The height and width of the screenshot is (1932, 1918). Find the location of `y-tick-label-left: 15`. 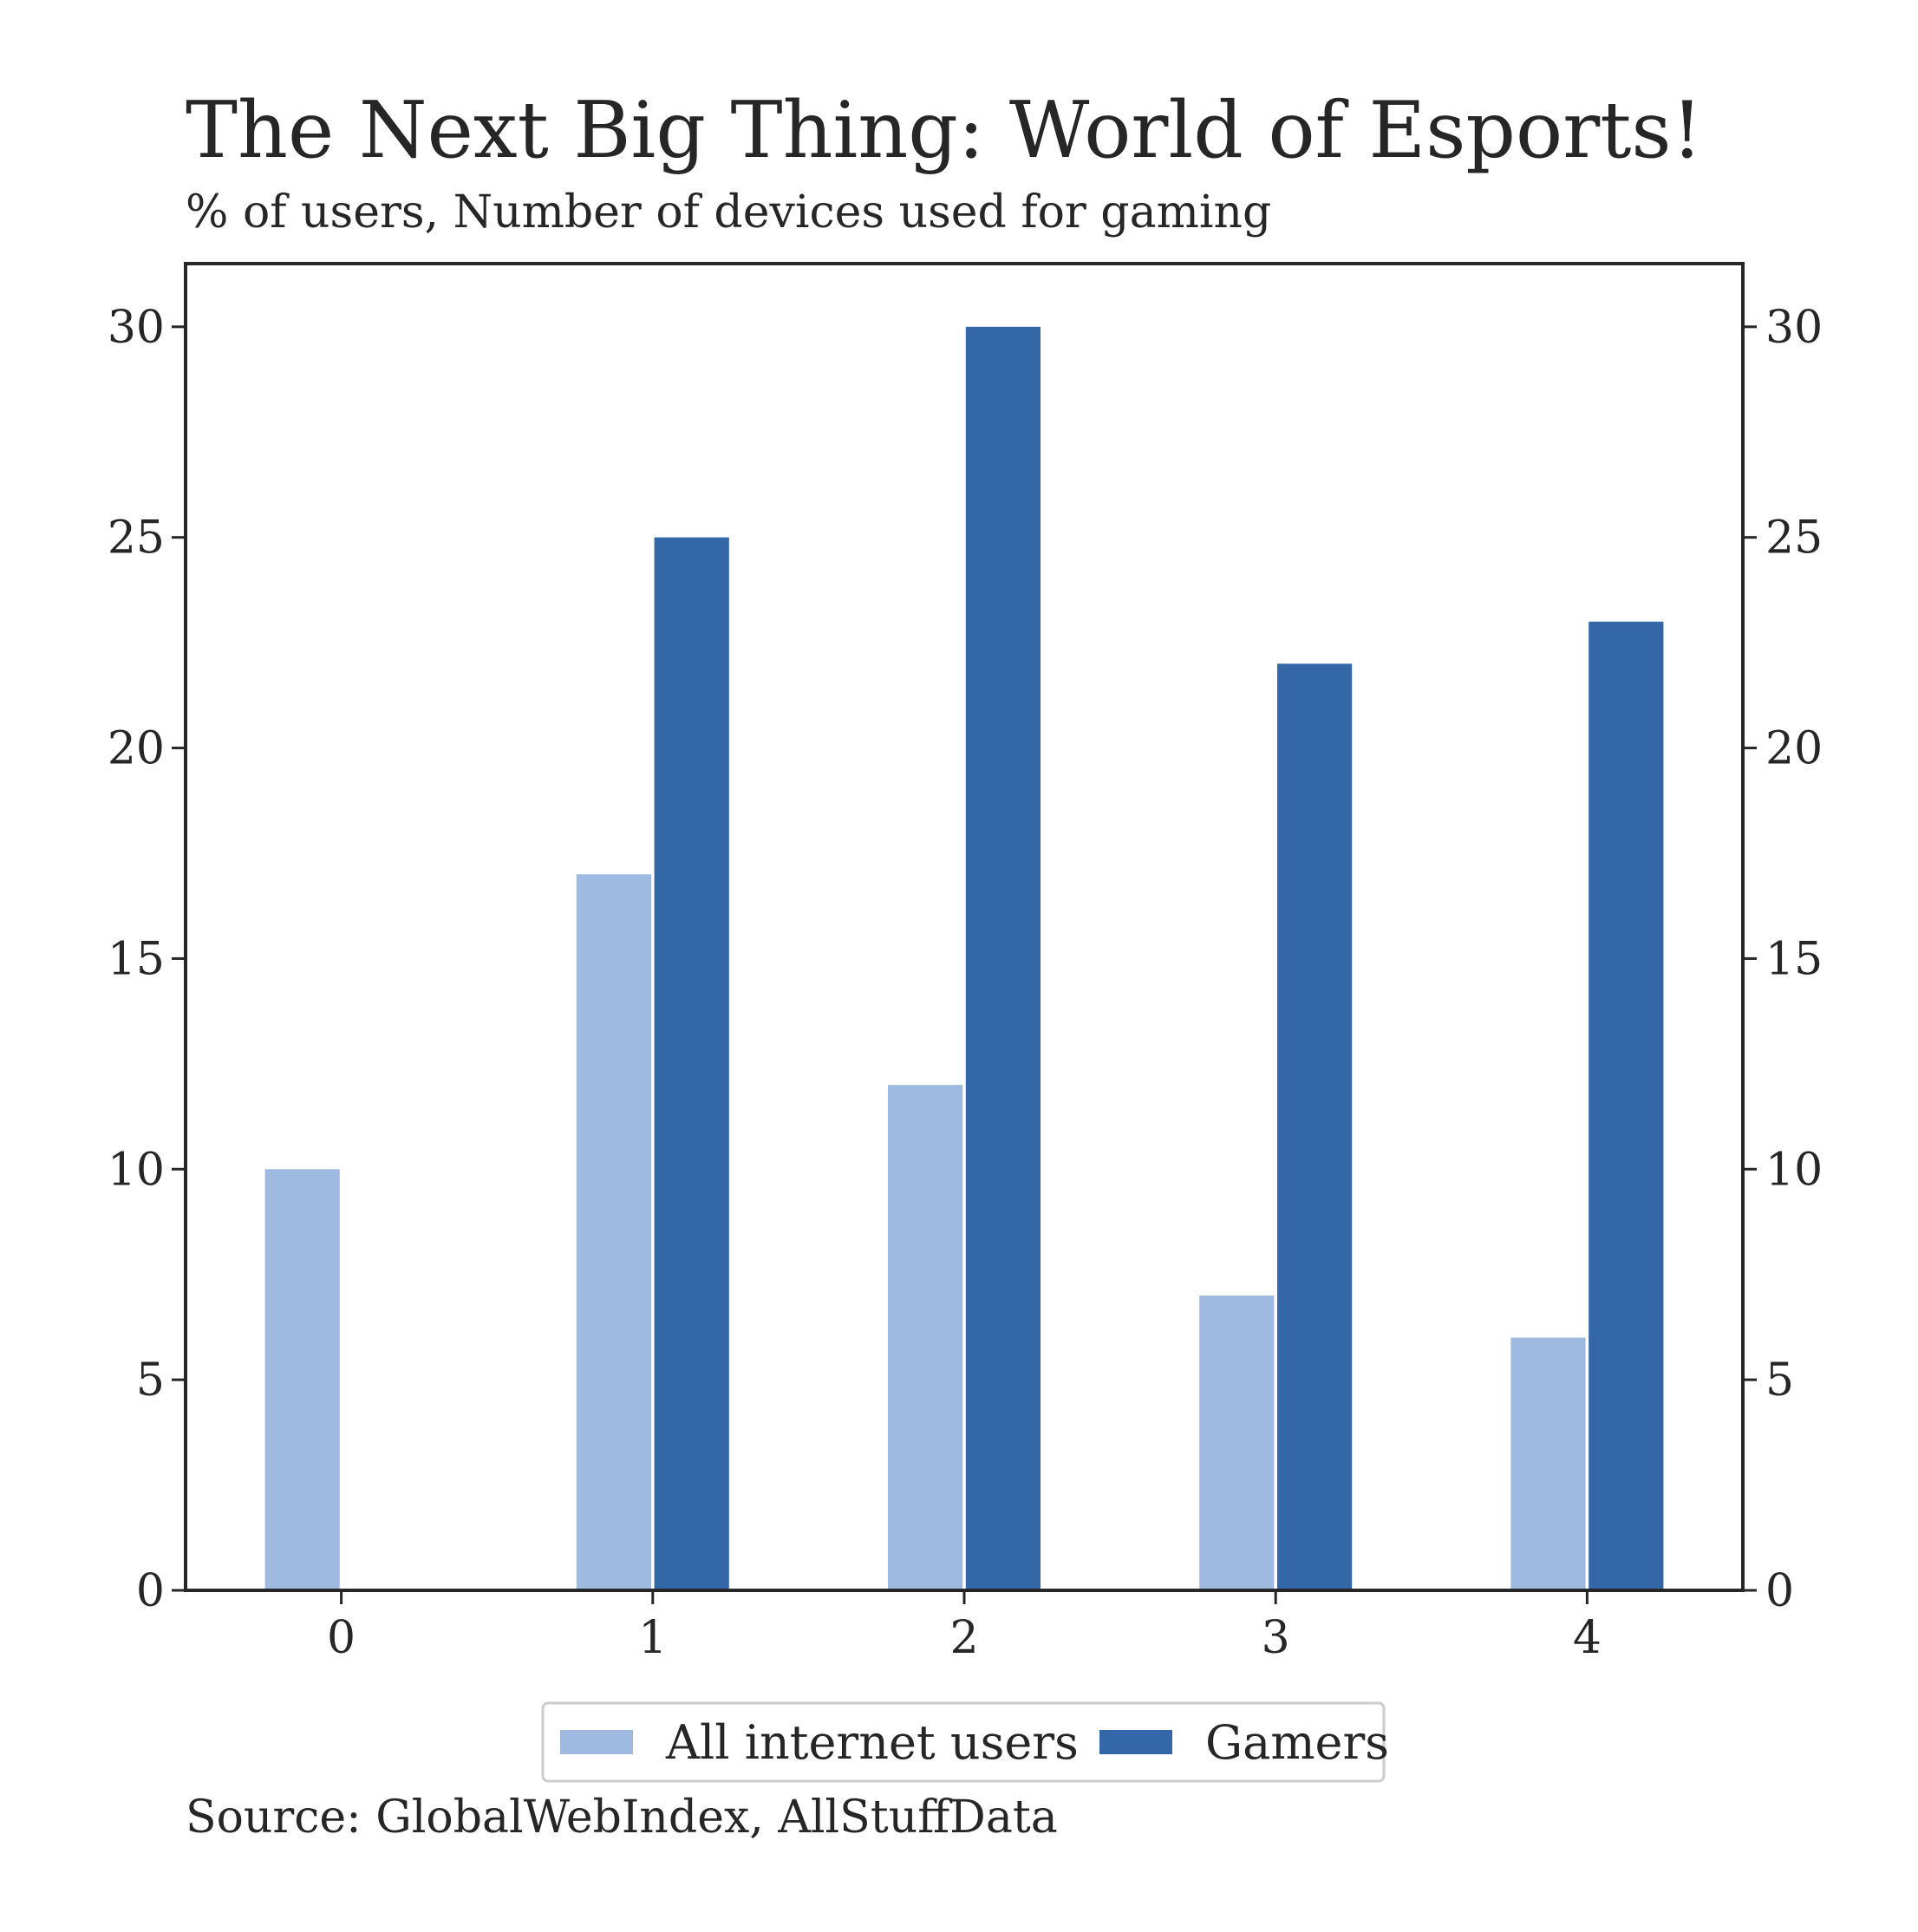

y-tick-label-left: 15 is located at coordinates (136, 959).